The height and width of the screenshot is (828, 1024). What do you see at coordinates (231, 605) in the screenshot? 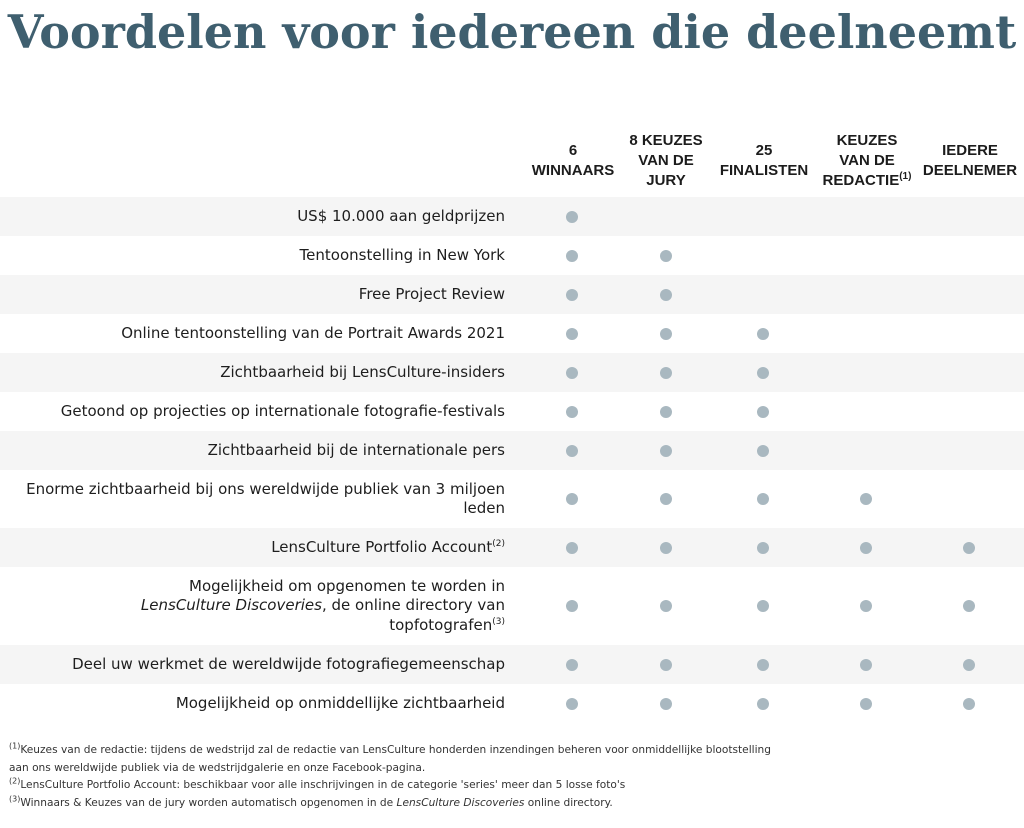
I see `discoveries-link-text: LensCulture Discoveries` at bounding box center [231, 605].